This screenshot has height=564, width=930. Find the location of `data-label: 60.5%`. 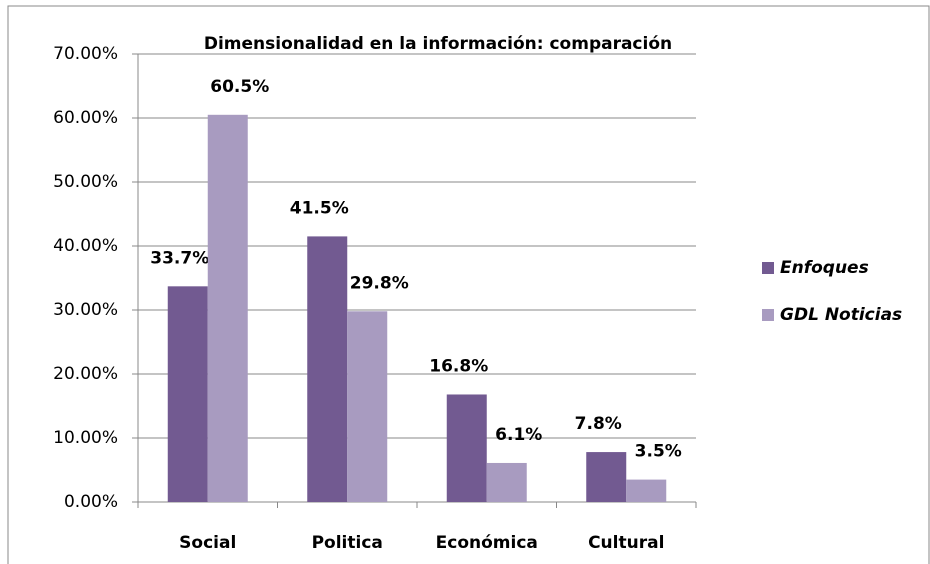

data-label: 60.5% is located at coordinates (239, 87).